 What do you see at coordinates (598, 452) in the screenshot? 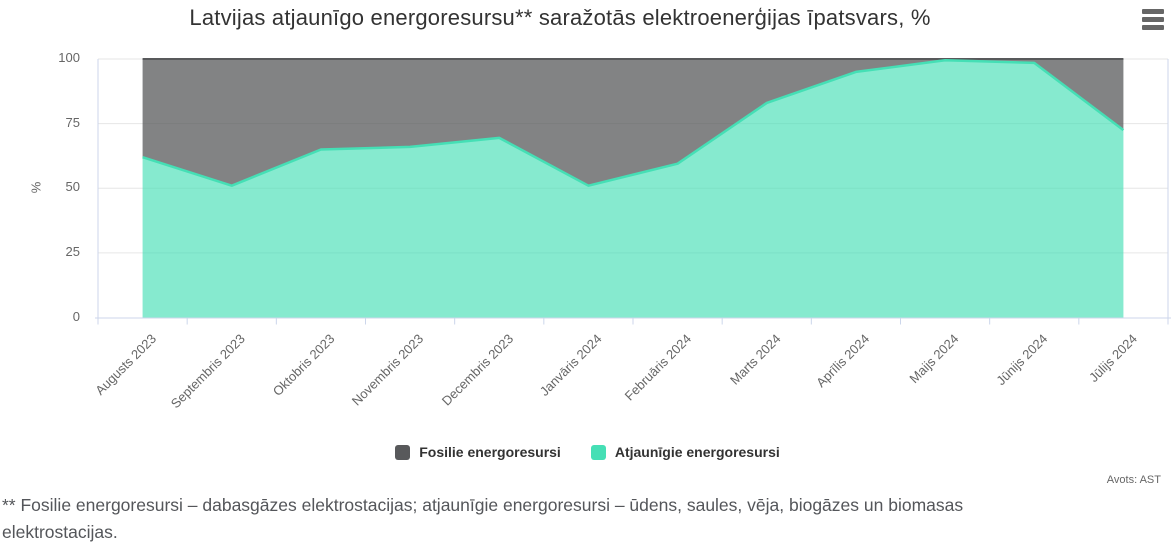
I see `legend-swatch-atjaunigie` at bounding box center [598, 452].